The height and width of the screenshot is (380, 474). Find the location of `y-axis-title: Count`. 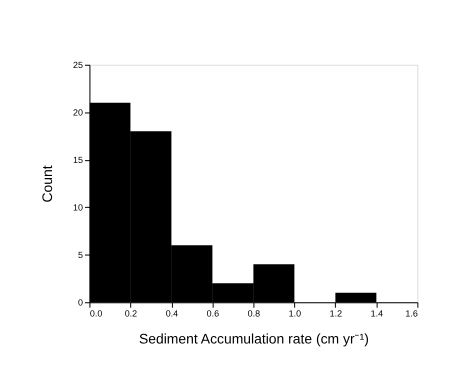

y-axis-title: Count is located at coordinates (47, 184).